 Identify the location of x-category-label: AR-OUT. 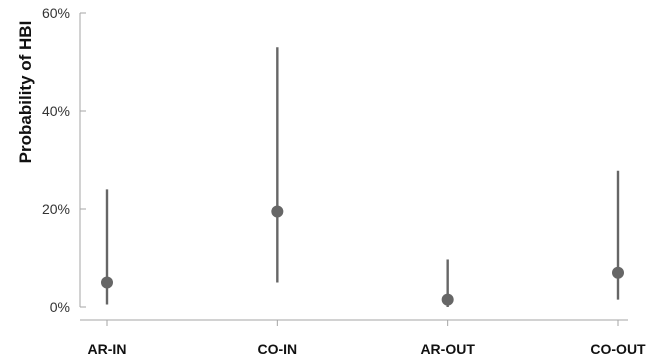
(447, 349).